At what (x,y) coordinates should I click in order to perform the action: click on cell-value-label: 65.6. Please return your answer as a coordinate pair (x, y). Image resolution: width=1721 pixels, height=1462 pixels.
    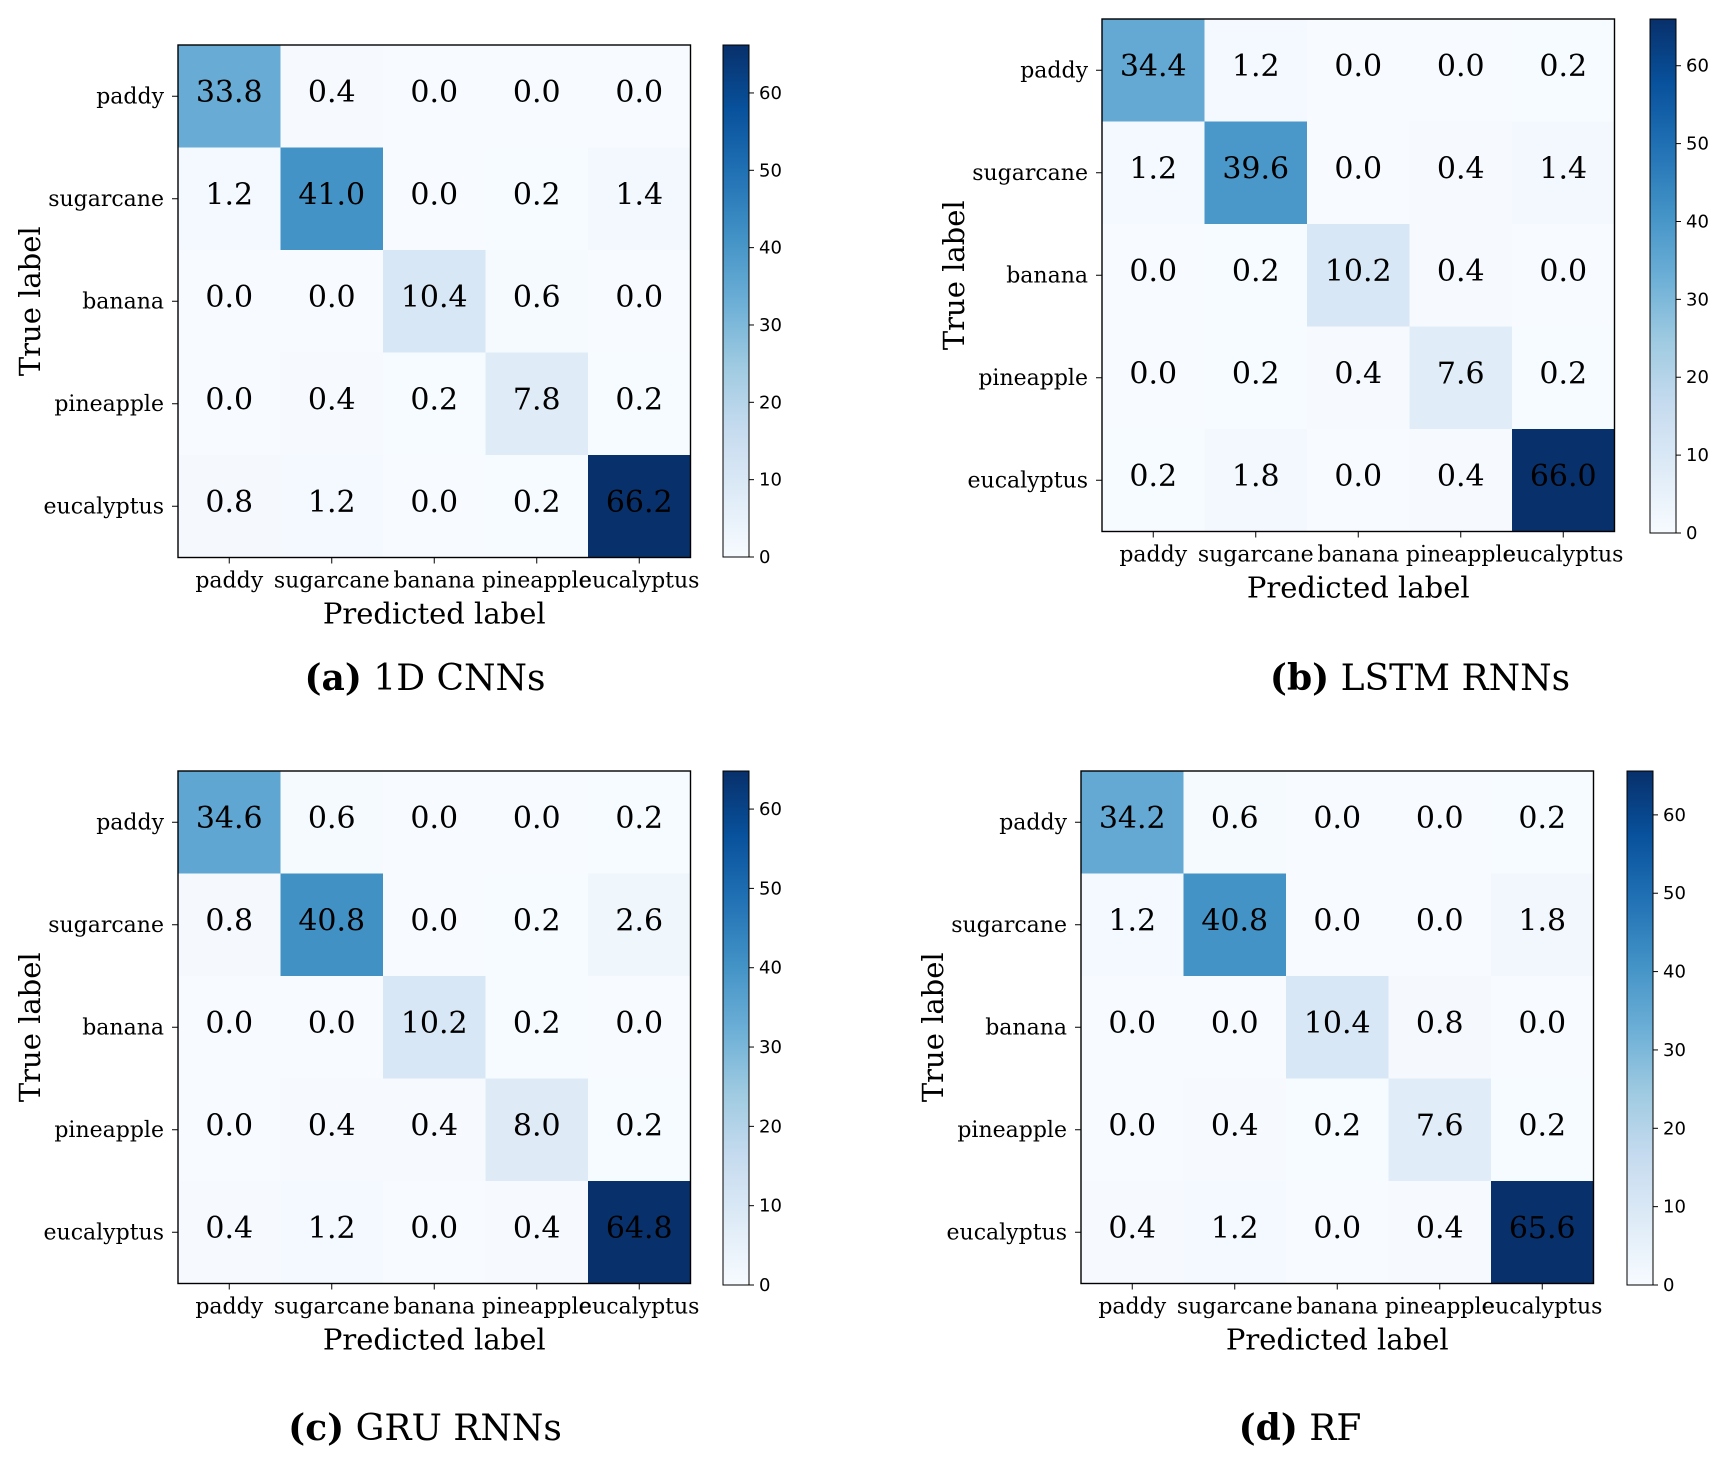
    Looking at the image, I should click on (1542, 1228).